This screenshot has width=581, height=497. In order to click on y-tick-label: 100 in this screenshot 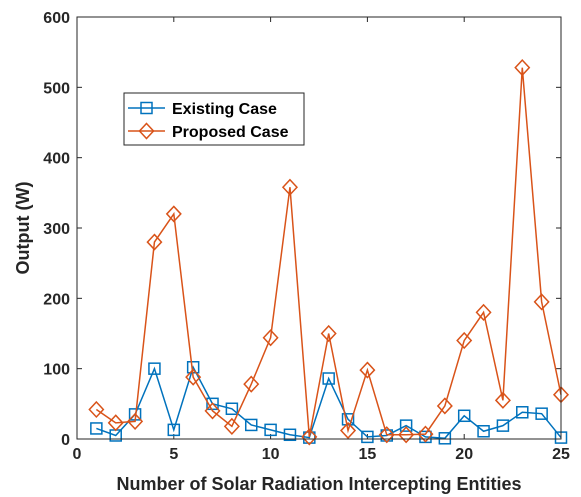, I will do `click(56, 370)`.